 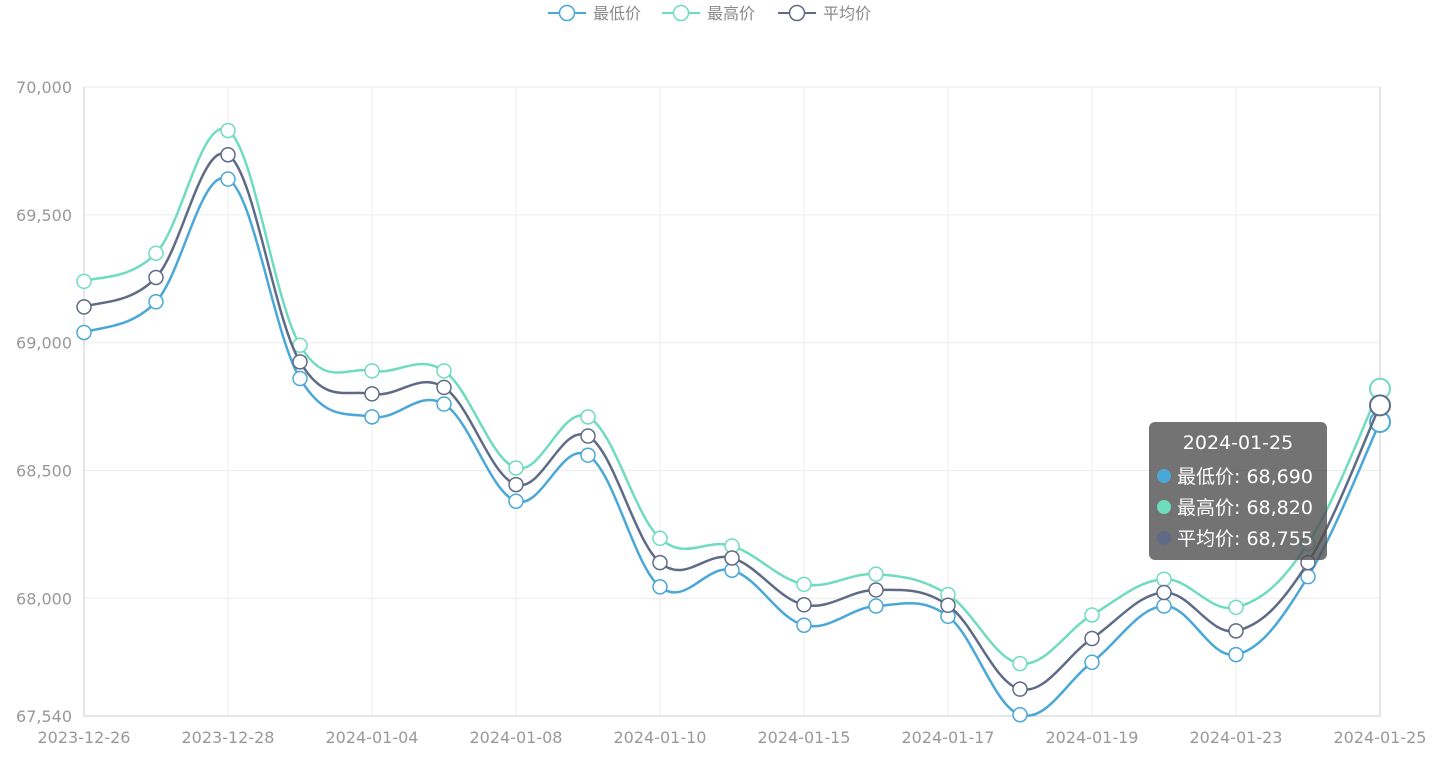 I want to click on x-tick-label: 2024-01-10, so click(x=660, y=737).